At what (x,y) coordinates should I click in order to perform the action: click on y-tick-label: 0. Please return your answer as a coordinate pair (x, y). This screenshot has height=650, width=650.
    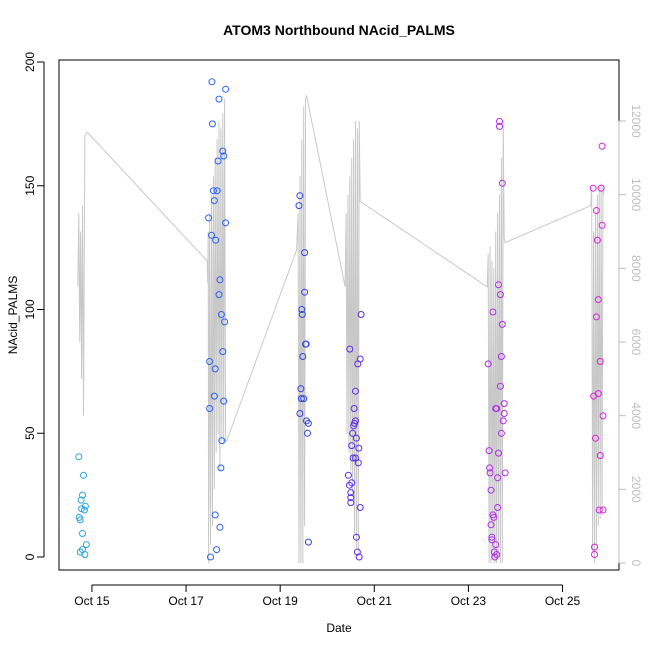
    Looking at the image, I should click on (30, 556).